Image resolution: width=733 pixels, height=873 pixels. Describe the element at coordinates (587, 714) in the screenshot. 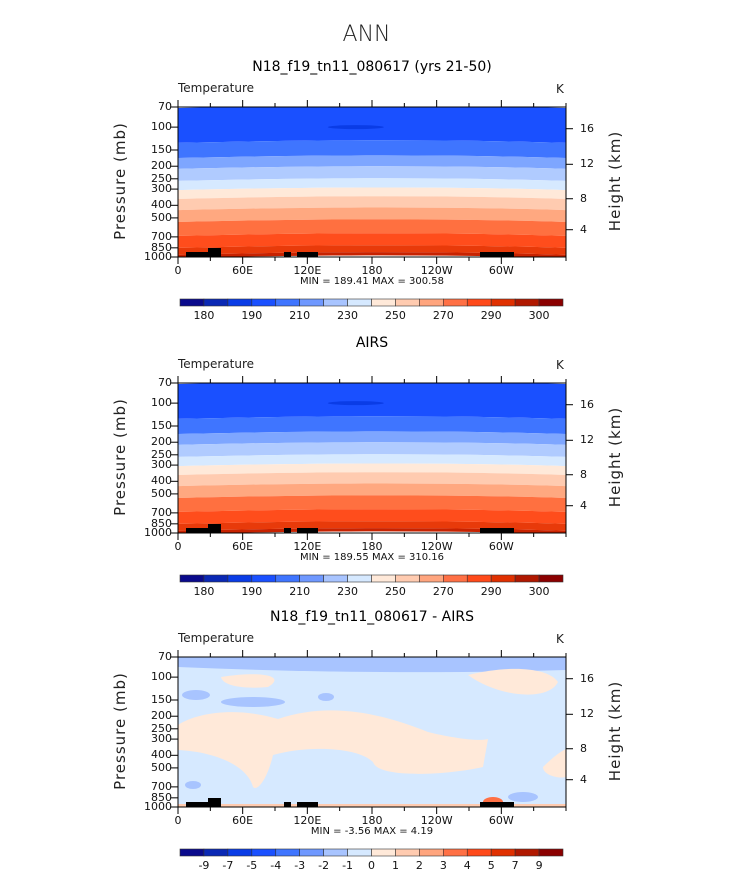

I see `y-right-tick-label: 12` at that location.